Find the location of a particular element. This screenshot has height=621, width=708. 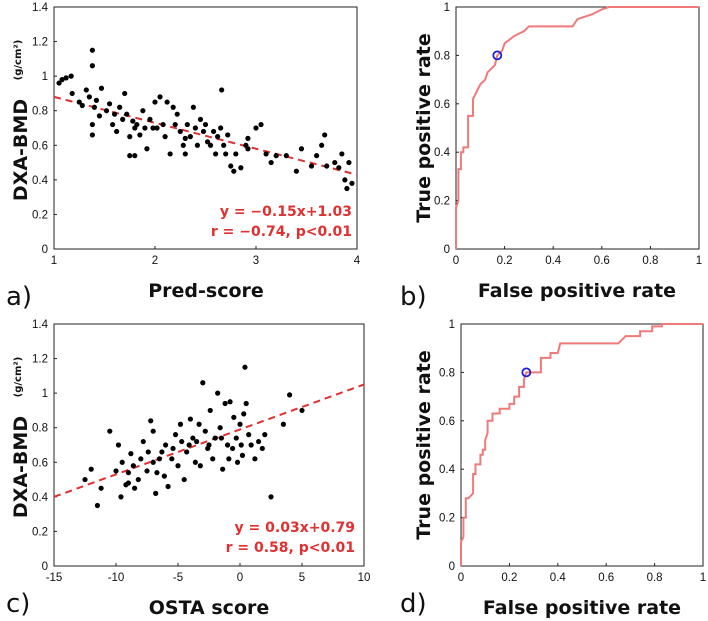

y-axis-unit: (g/cm²) is located at coordinates (18, 60).